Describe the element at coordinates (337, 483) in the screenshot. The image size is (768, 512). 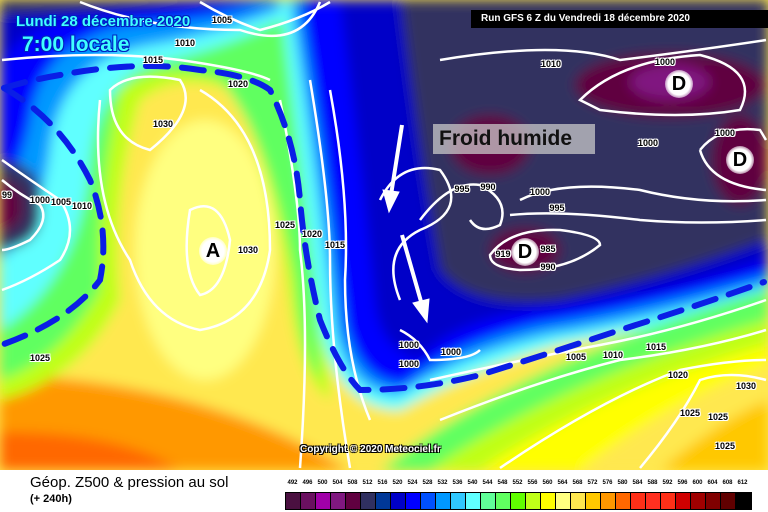
I see `legend-tick: 504` at that location.